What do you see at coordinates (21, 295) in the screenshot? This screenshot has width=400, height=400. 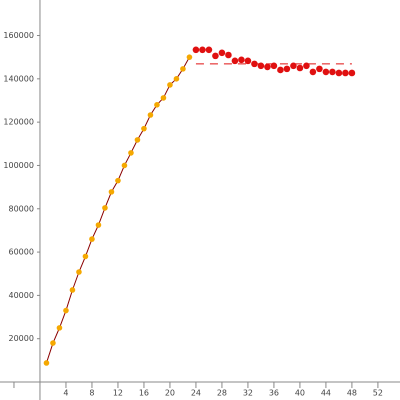 I see `y-tick-label: 40000` at bounding box center [21, 295].